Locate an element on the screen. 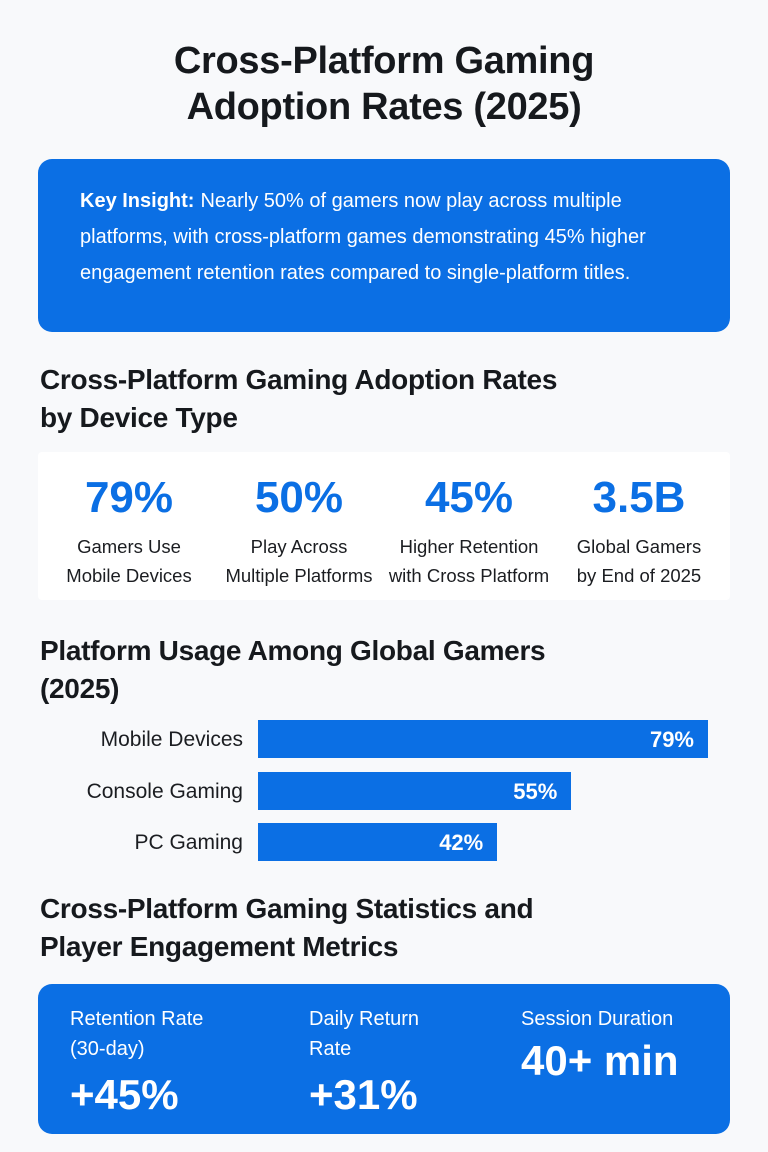  bar-label: Mobile Devices is located at coordinates (171, 739).